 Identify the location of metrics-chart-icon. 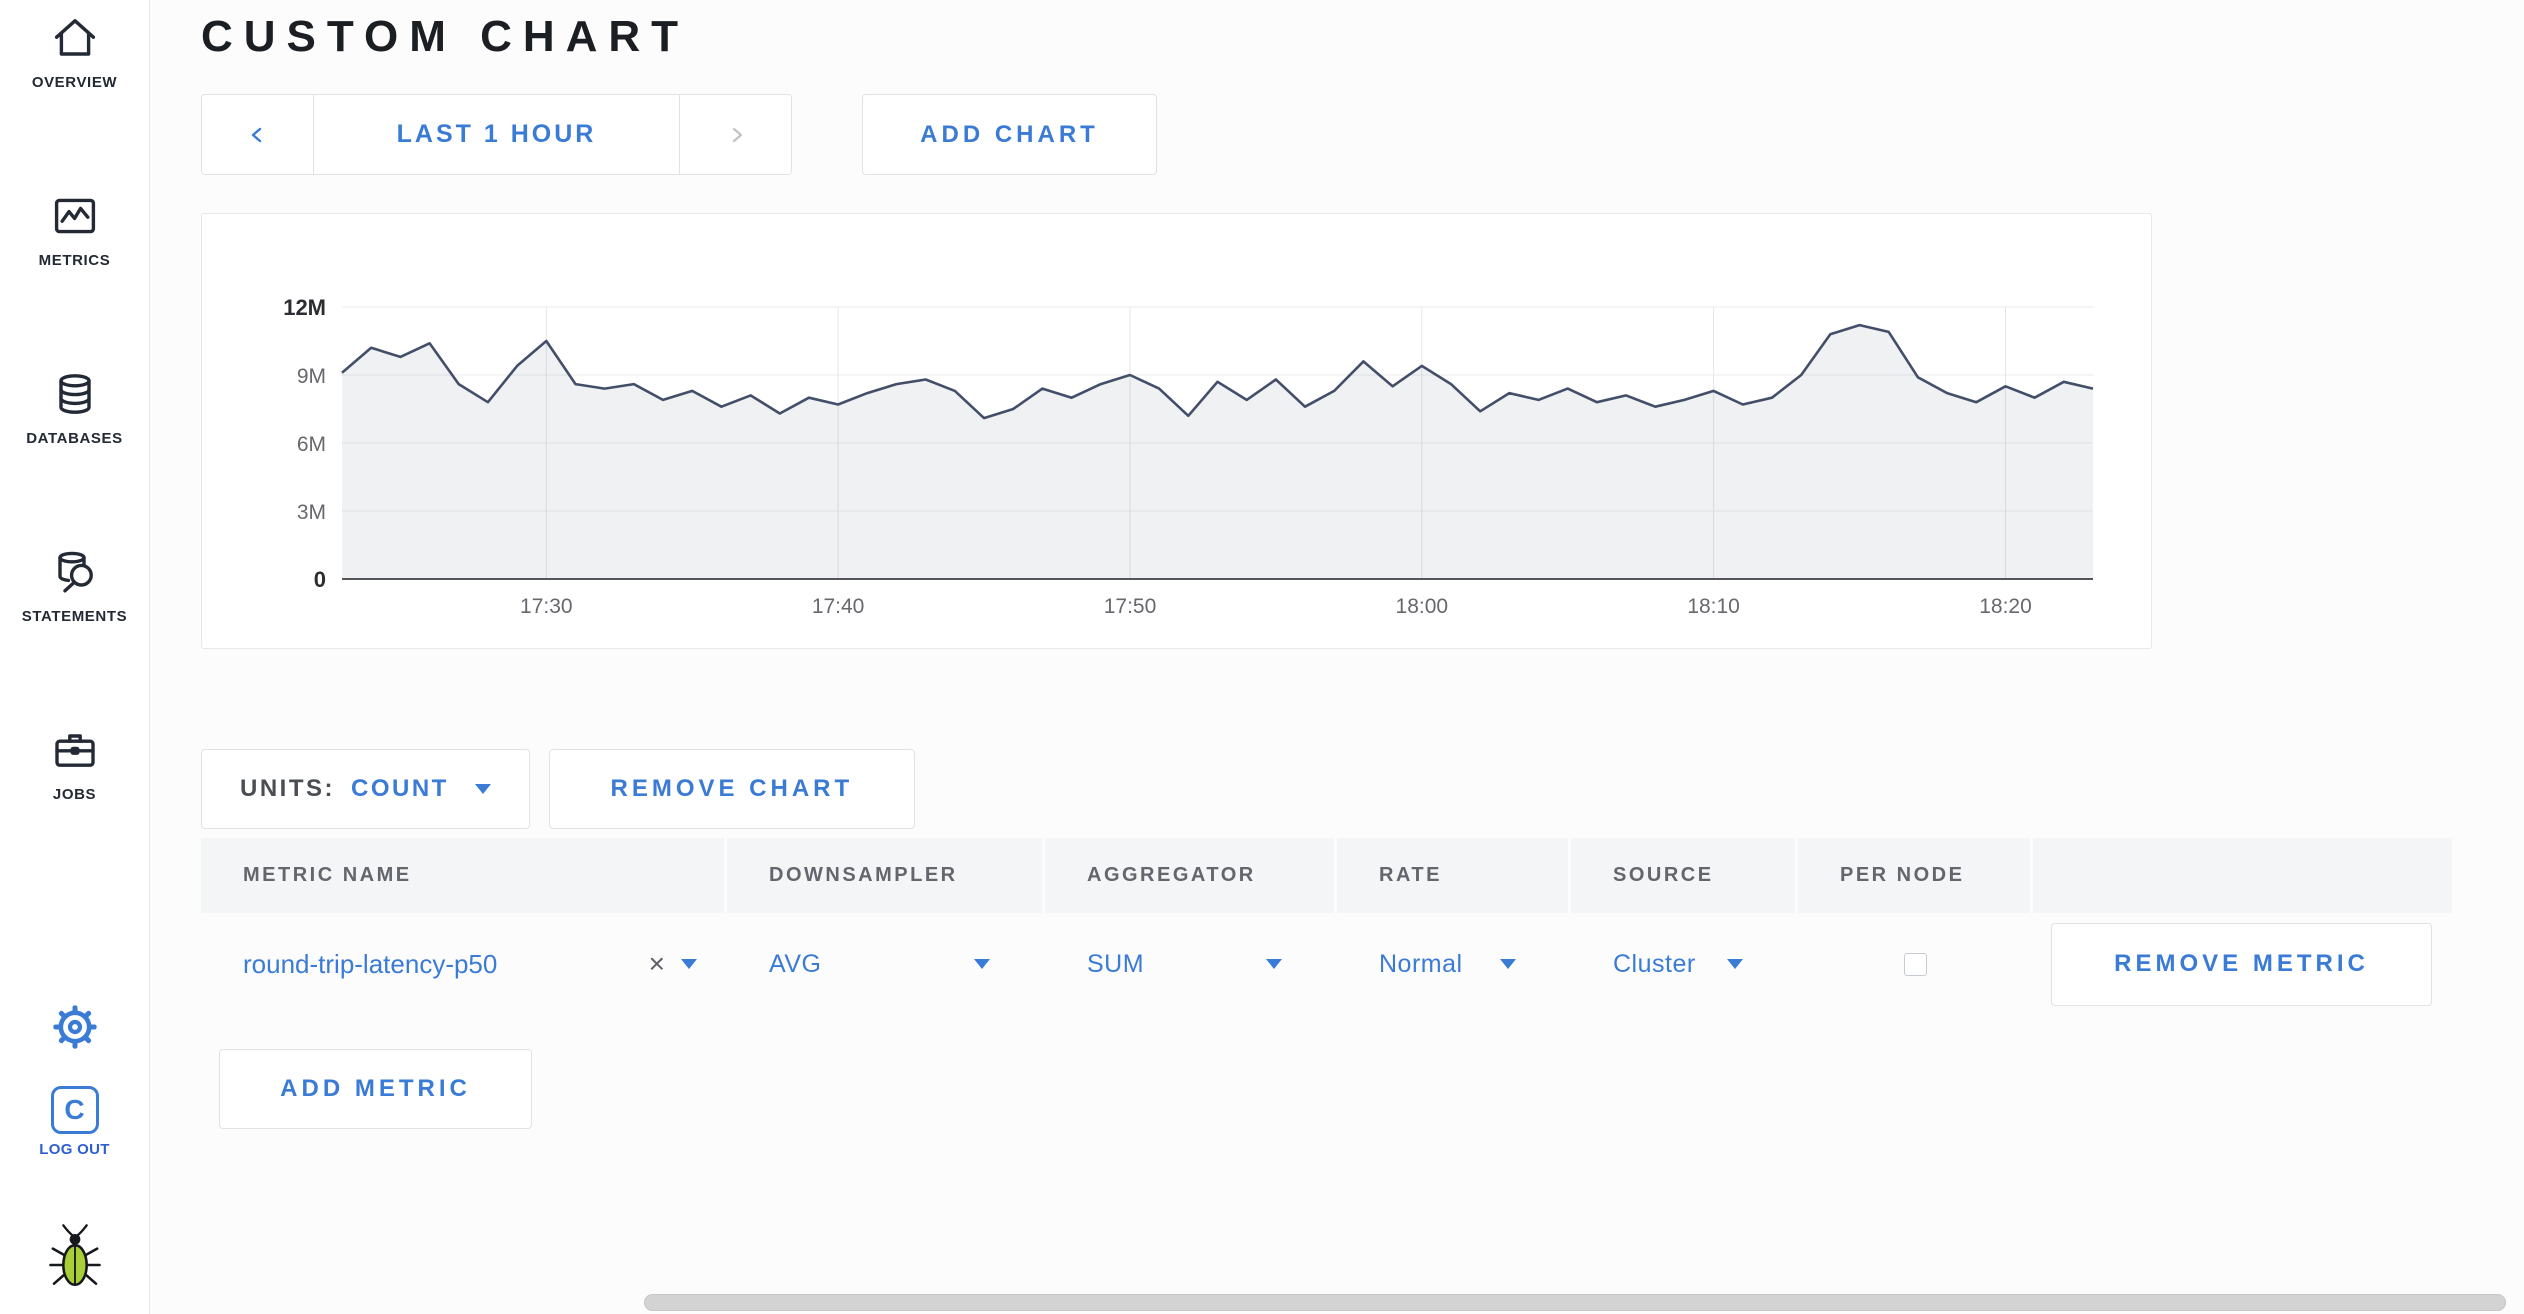
(75, 218).